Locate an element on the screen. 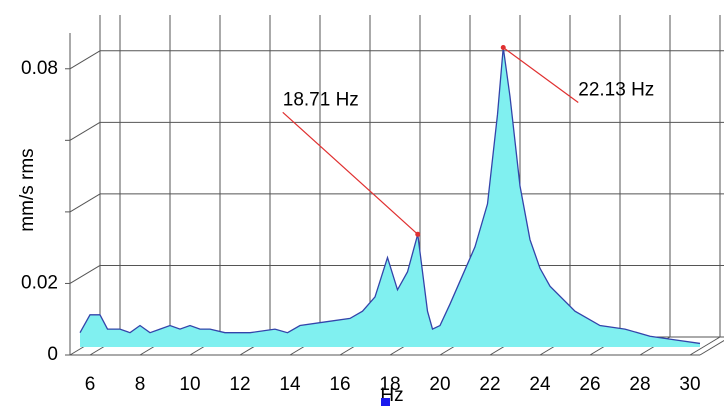  x-tick-label: 14 is located at coordinates (290, 384).